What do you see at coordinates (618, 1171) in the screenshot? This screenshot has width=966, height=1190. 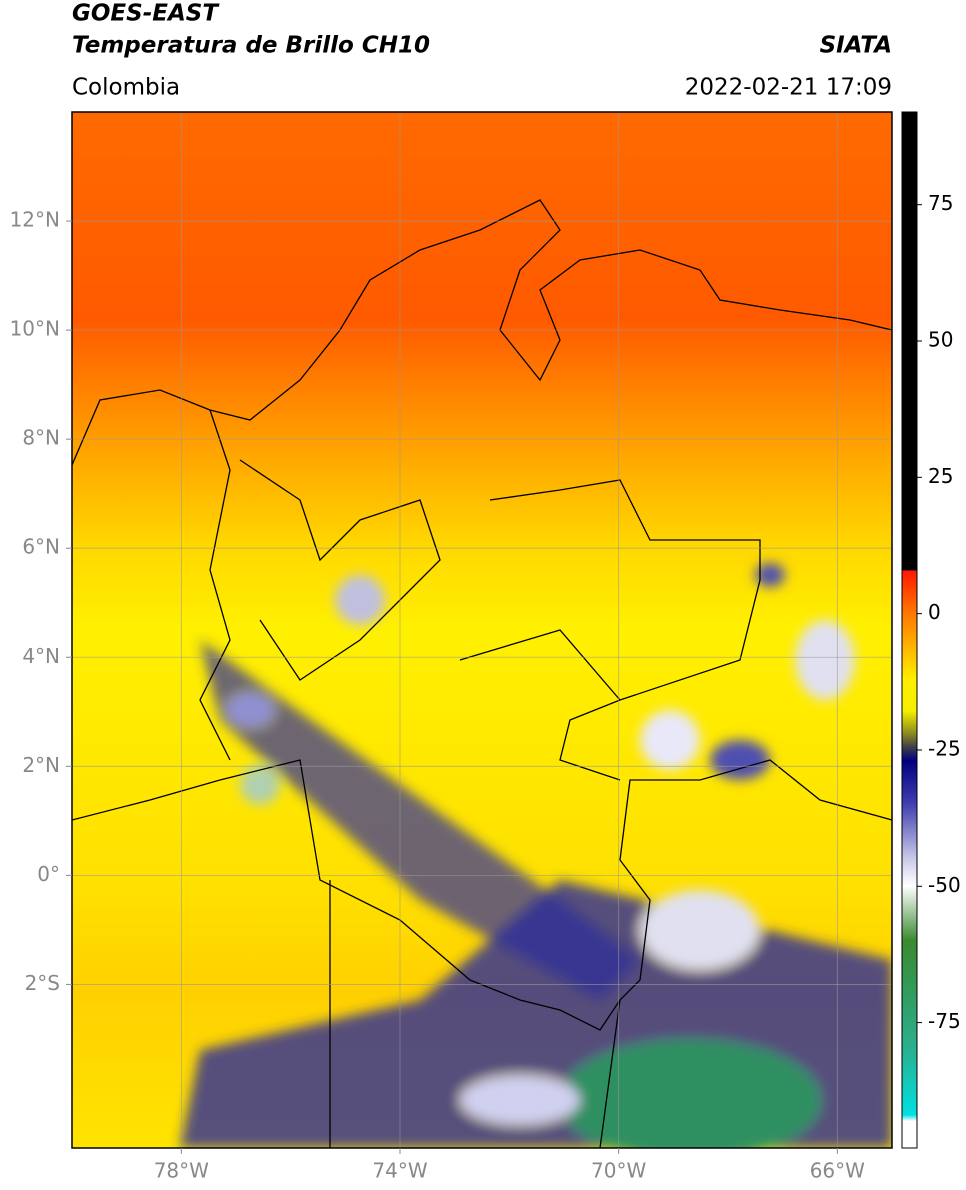 I see `x-tick-label: 70°W` at bounding box center [618, 1171].